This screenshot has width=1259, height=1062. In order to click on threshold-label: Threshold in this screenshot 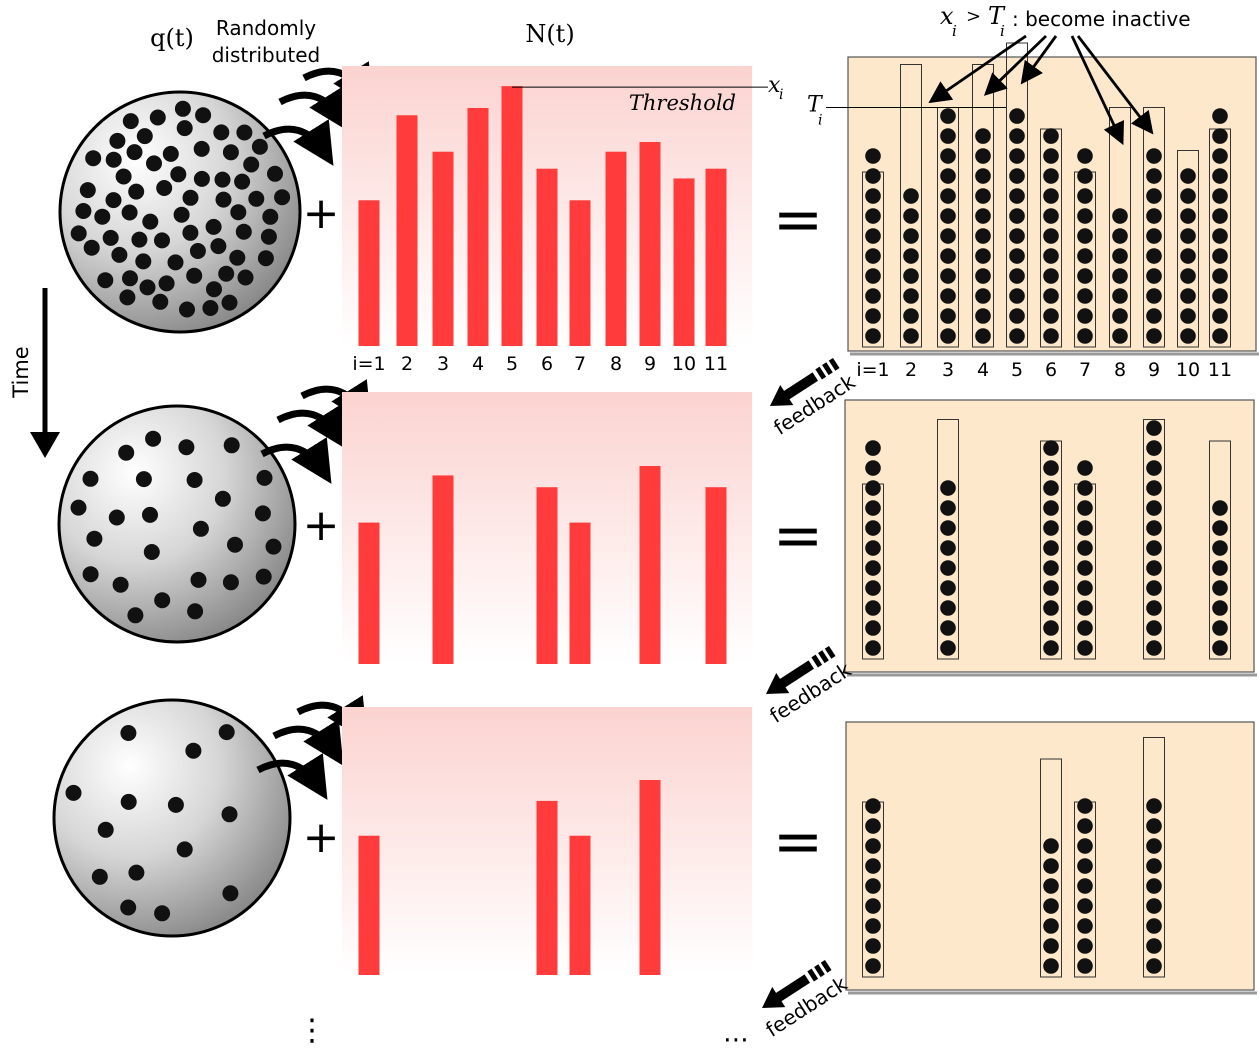, I will do `click(682, 103)`.